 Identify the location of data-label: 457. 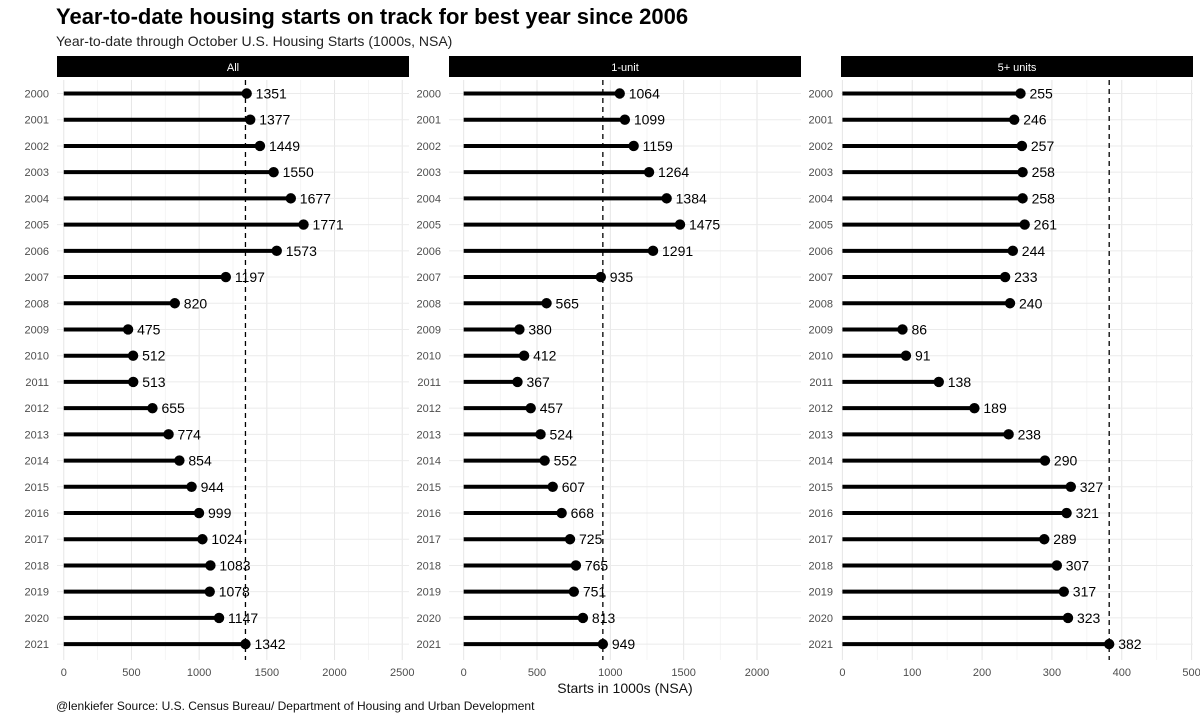
(552, 408).